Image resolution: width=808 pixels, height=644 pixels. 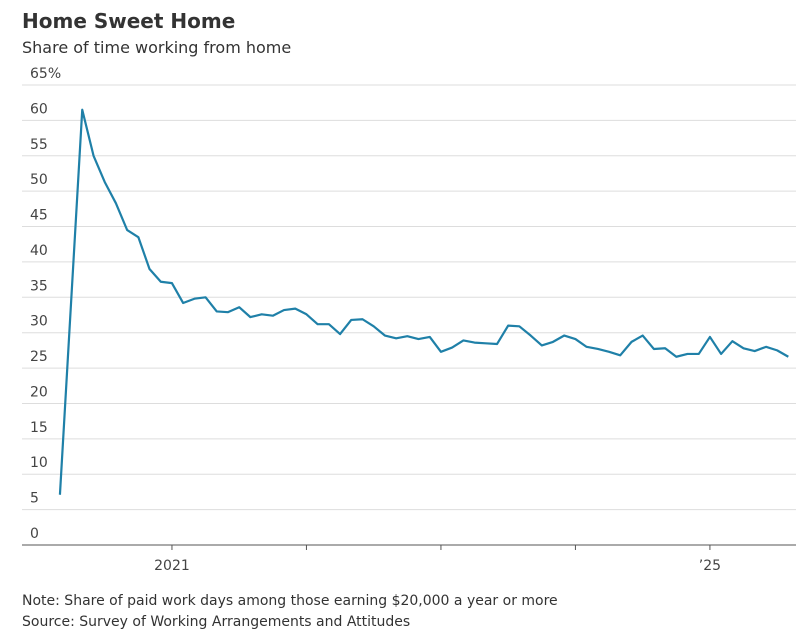 I want to click on y-tick-label: 10, so click(x=39, y=463).